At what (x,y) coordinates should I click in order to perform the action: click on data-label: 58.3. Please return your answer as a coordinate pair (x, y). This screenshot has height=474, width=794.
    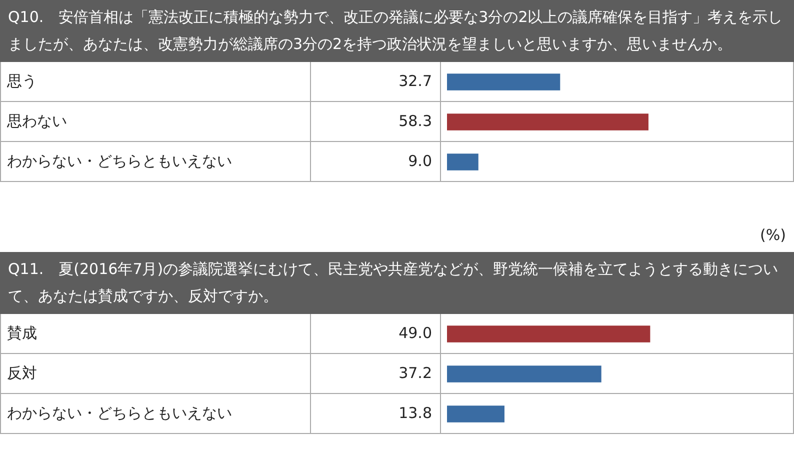
    Looking at the image, I should click on (376, 121).